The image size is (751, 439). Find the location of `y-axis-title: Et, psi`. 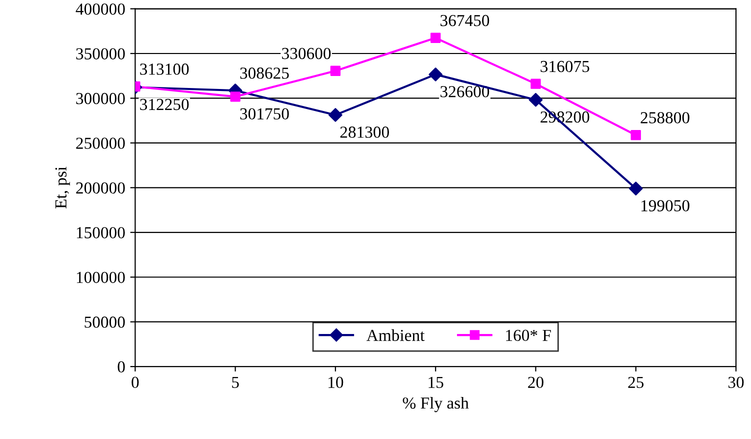

y-axis-title: Et, psi is located at coordinates (62, 187).